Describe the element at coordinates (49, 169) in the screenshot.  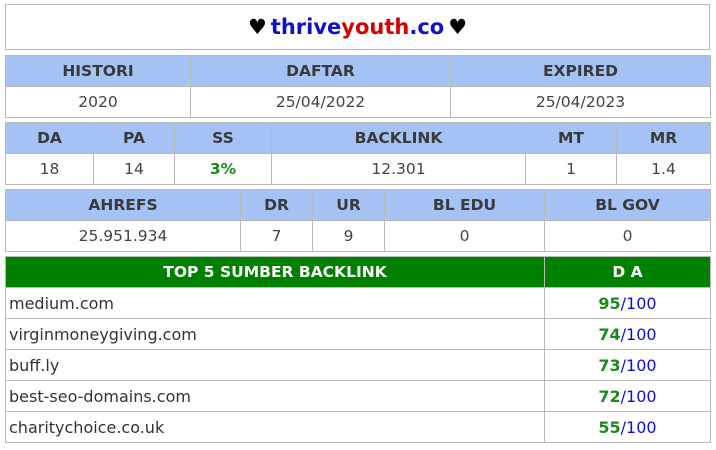
I see `da-value: 18` at that location.